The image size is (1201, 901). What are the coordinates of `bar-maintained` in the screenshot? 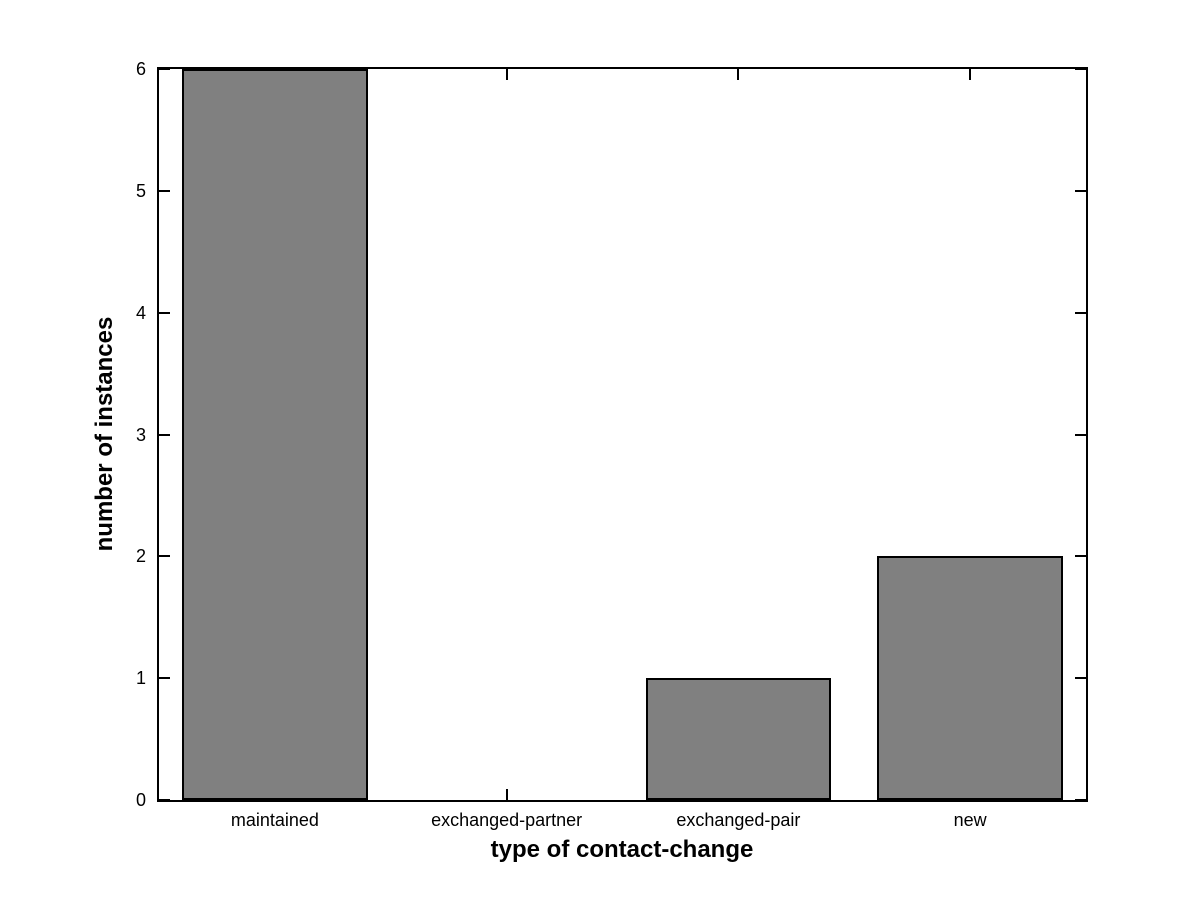 It's located at (275, 434).